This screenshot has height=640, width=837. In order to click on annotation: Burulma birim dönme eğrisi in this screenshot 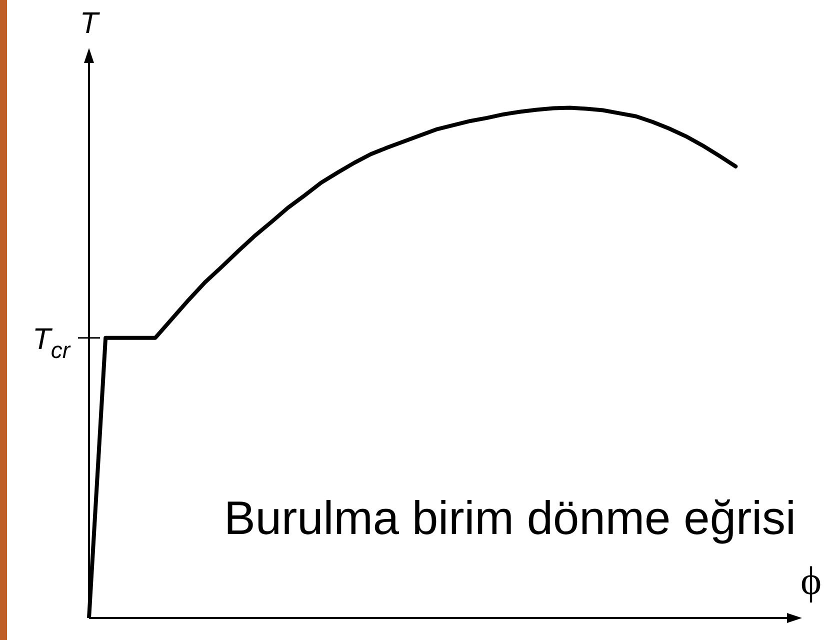, I will do `click(510, 517)`.